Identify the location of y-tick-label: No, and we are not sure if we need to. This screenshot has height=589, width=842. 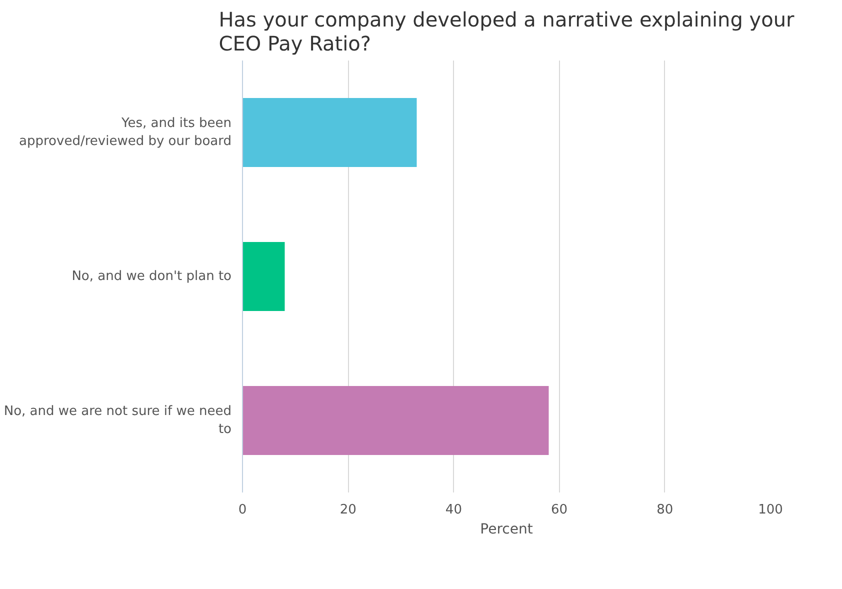
(118, 420).